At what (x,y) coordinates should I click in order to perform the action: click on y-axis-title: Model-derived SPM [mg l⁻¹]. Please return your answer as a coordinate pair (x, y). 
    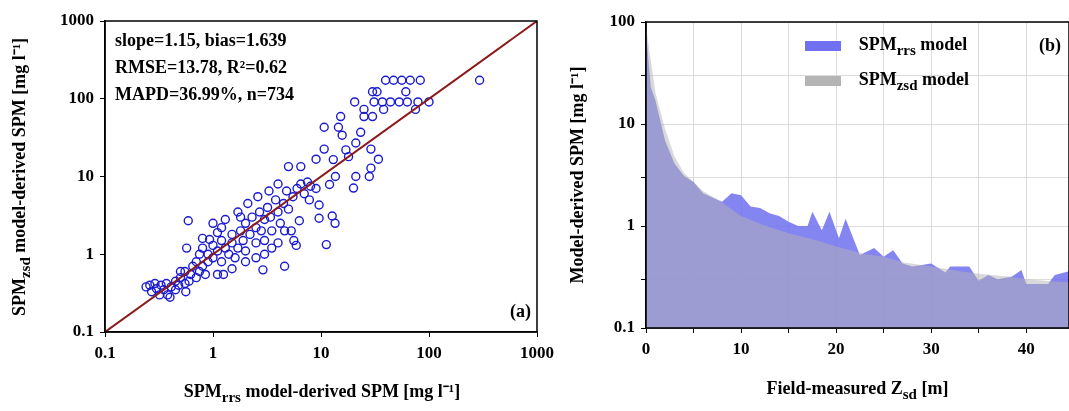
    Looking at the image, I should click on (577, 175).